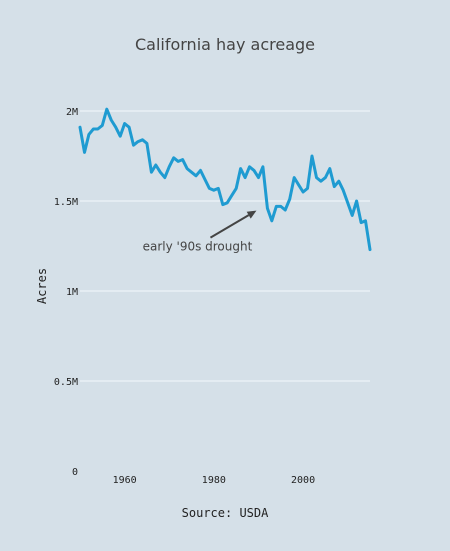 The width and height of the screenshot is (450, 551). I want to click on y-tick-label: 1.5M, so click(66, 202).